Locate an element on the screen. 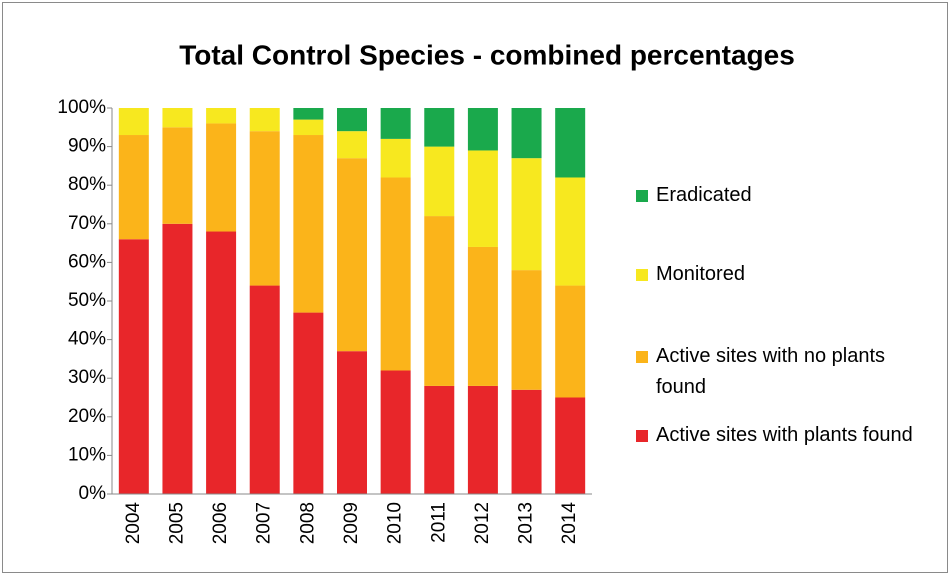 This screenshot has height=577, width=952. legend-label: Active sites with no plants found is located at coordinates (770, 371).